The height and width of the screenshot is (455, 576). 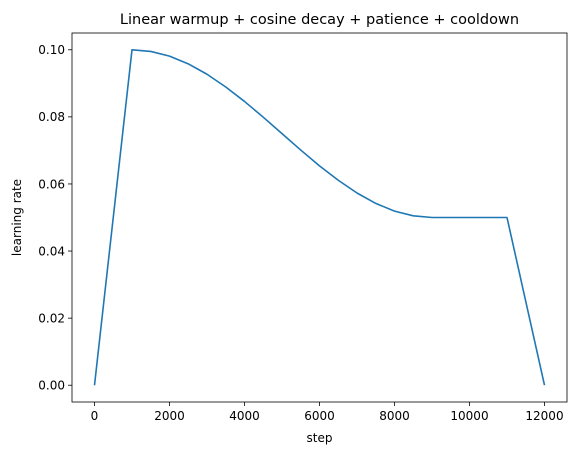 What do you see at coordinates (169, 416) in the screenshot?
I see `x-tick-label: 2000` at bounding box center [169, 416].